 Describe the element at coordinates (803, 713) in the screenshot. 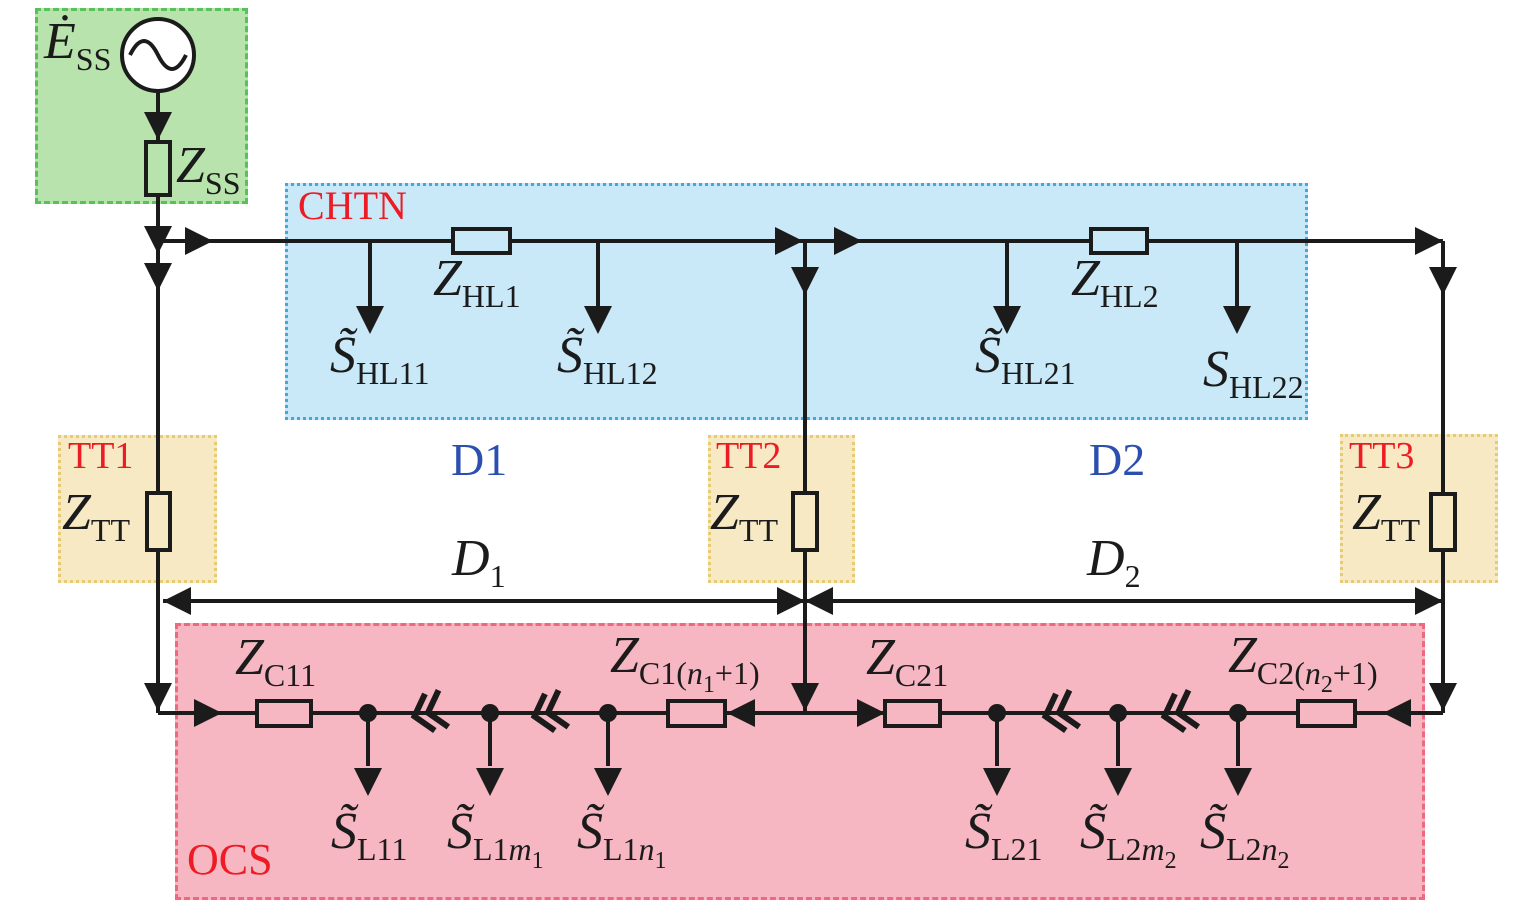

I see `connection-nodes` at that location.